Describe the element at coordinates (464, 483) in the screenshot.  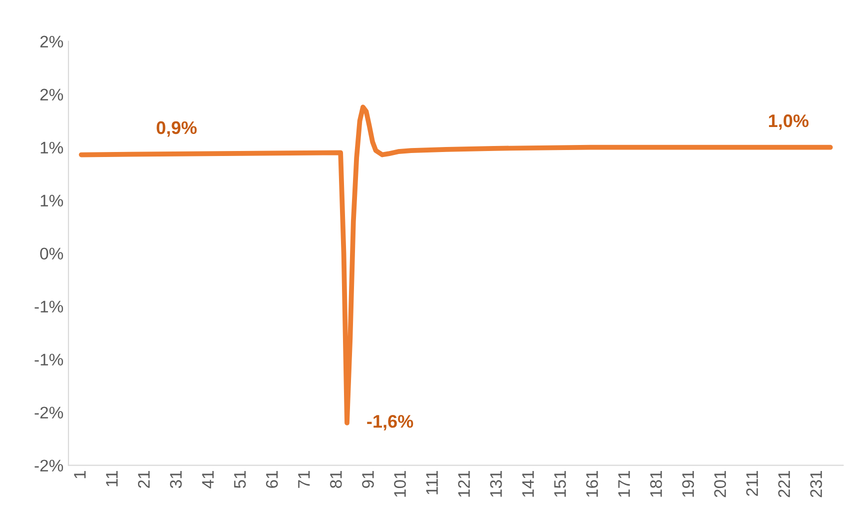
I see `x-tick-label: 121` at that location.